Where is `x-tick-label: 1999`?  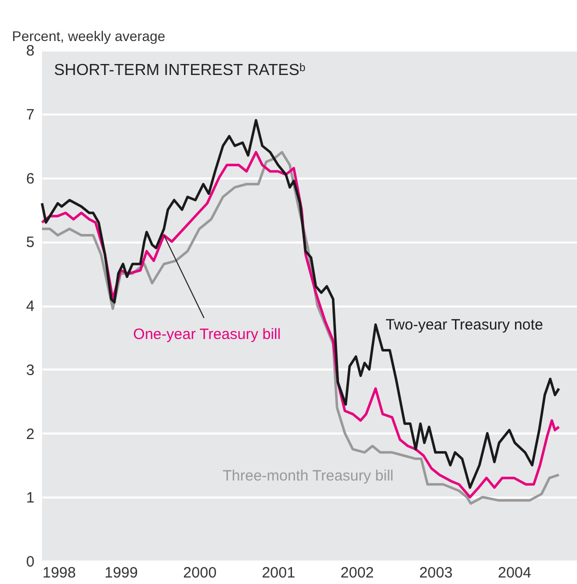
x-tick-label: 1999 is located at coordinates (121, 573).